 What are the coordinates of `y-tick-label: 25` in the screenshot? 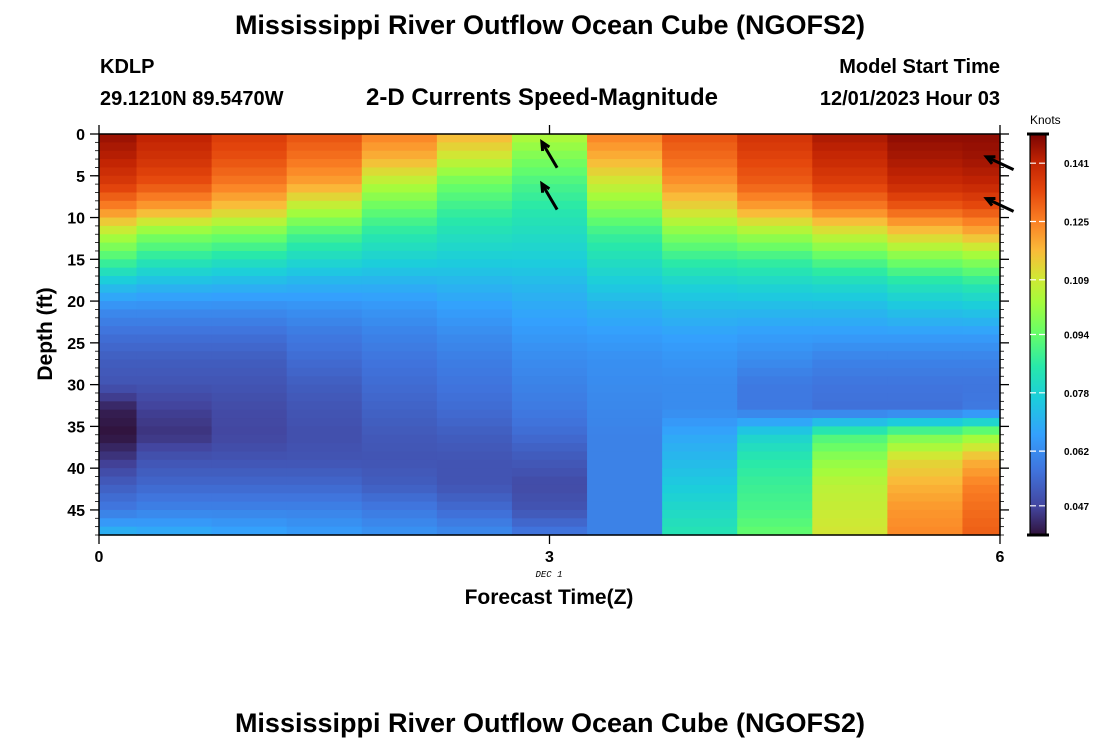 It's located at (76, 344).